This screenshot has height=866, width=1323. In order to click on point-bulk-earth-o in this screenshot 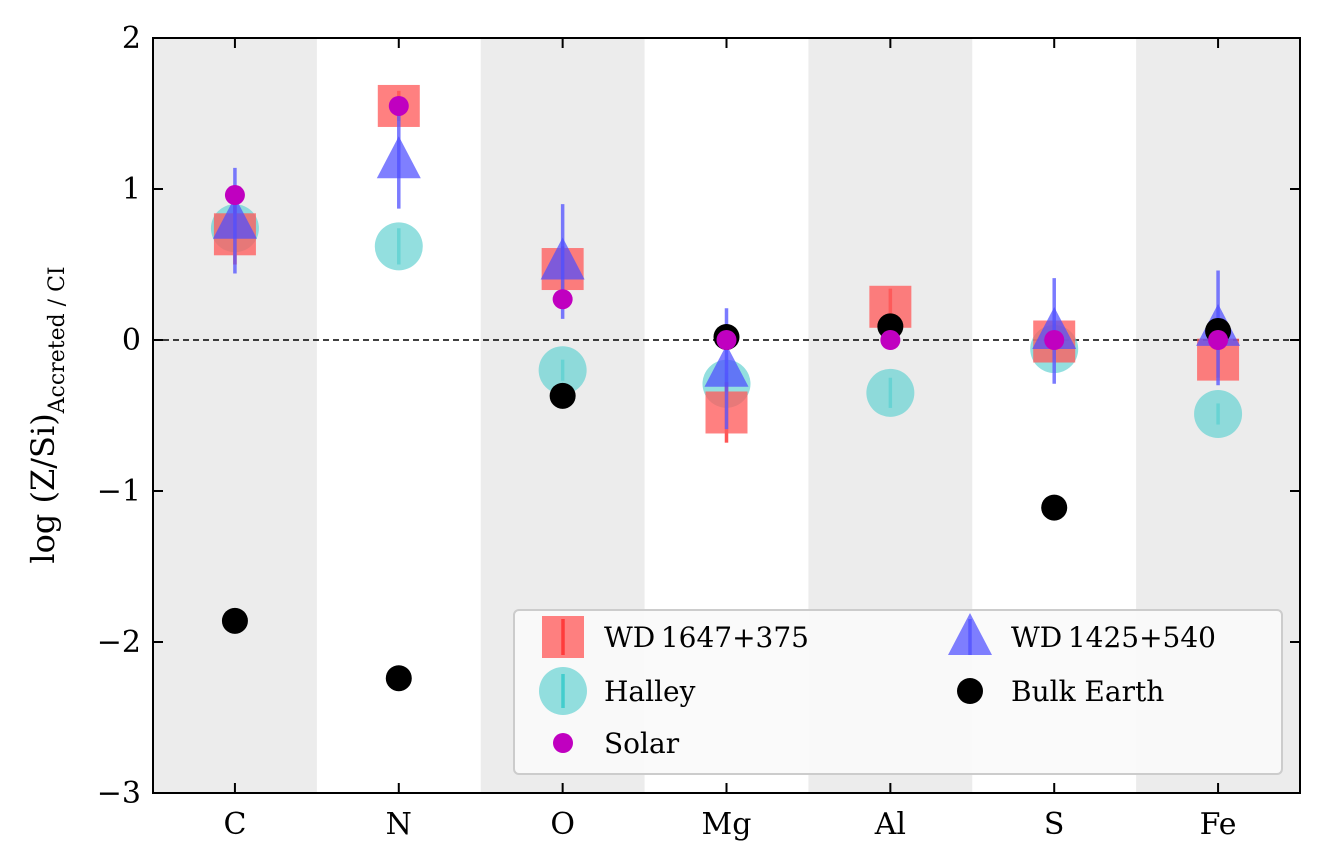, I will do `click(562, 395)`.